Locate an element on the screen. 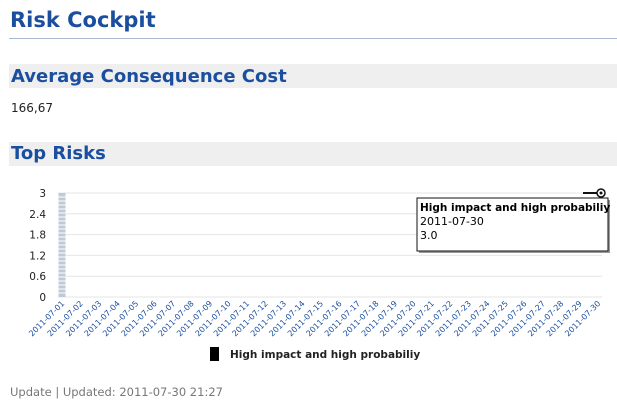 The image size is (617, 406). tooltip-box is located at coordinates (512, 224).